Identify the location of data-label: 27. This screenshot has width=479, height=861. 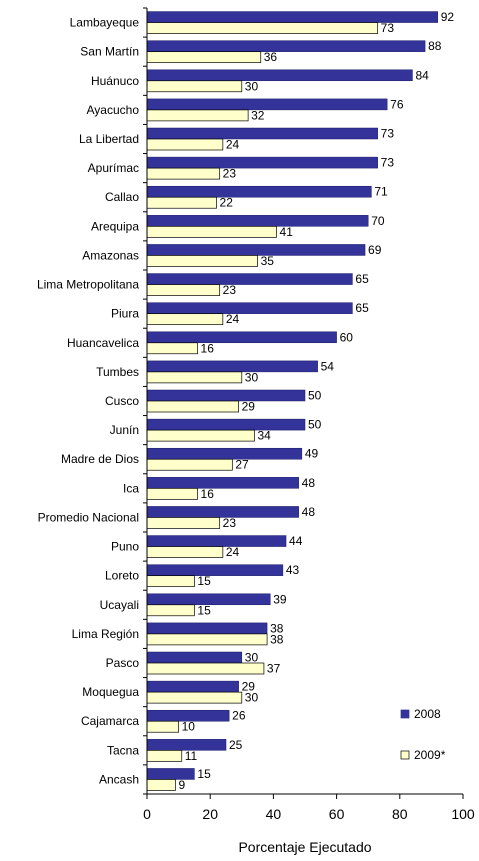
(242, 465).